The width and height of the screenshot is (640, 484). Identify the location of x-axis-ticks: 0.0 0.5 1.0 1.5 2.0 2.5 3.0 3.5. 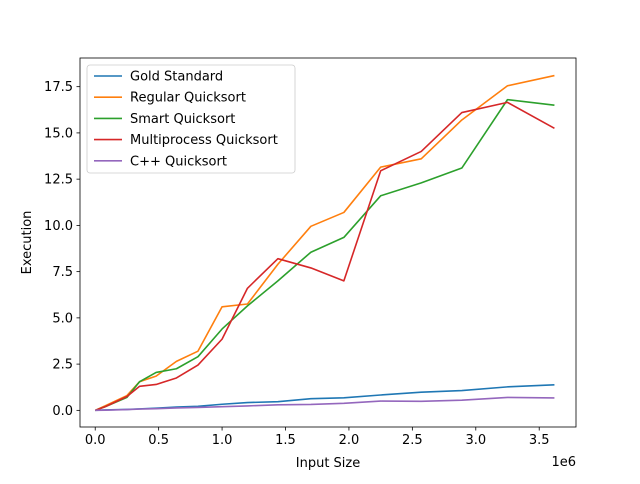
(317, 437).